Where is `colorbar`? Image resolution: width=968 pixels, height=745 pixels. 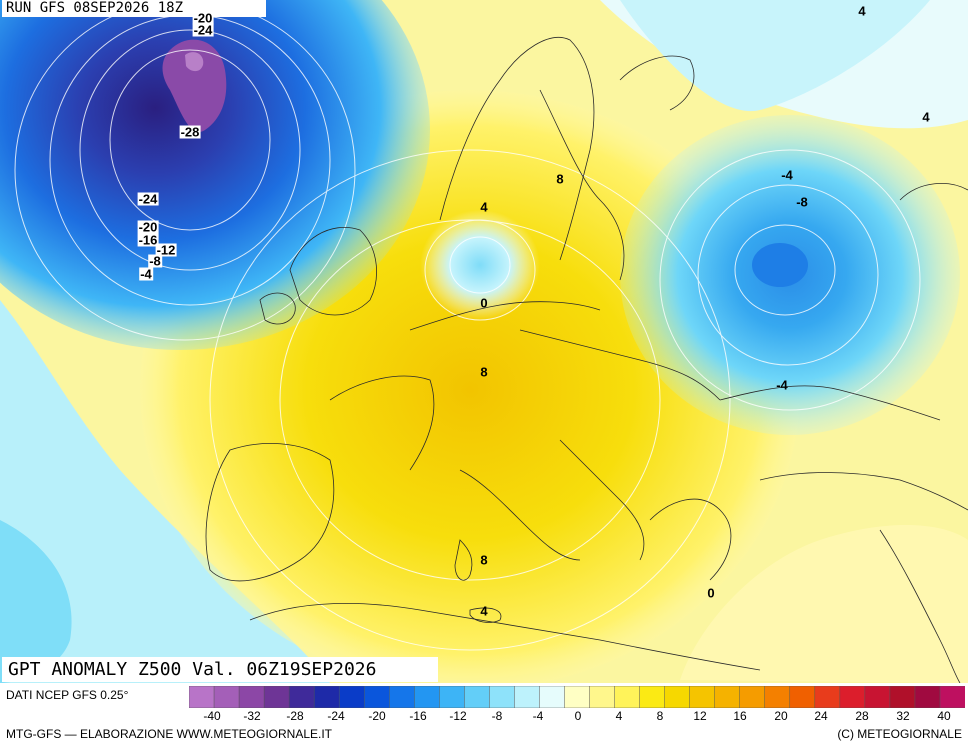
colorbar is located at coordinates (577, 697).